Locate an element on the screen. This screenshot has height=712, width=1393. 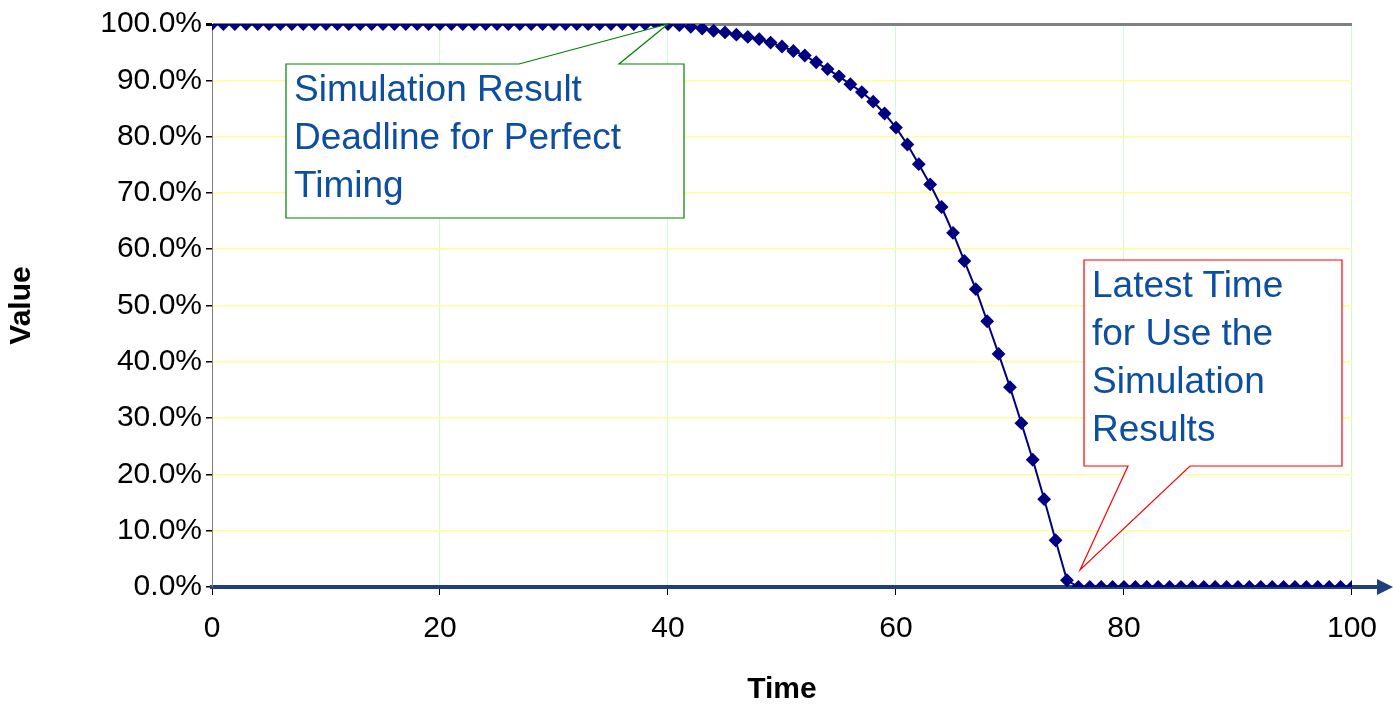
y-tick-label: 40.0% is located at coordinates (159, 360).